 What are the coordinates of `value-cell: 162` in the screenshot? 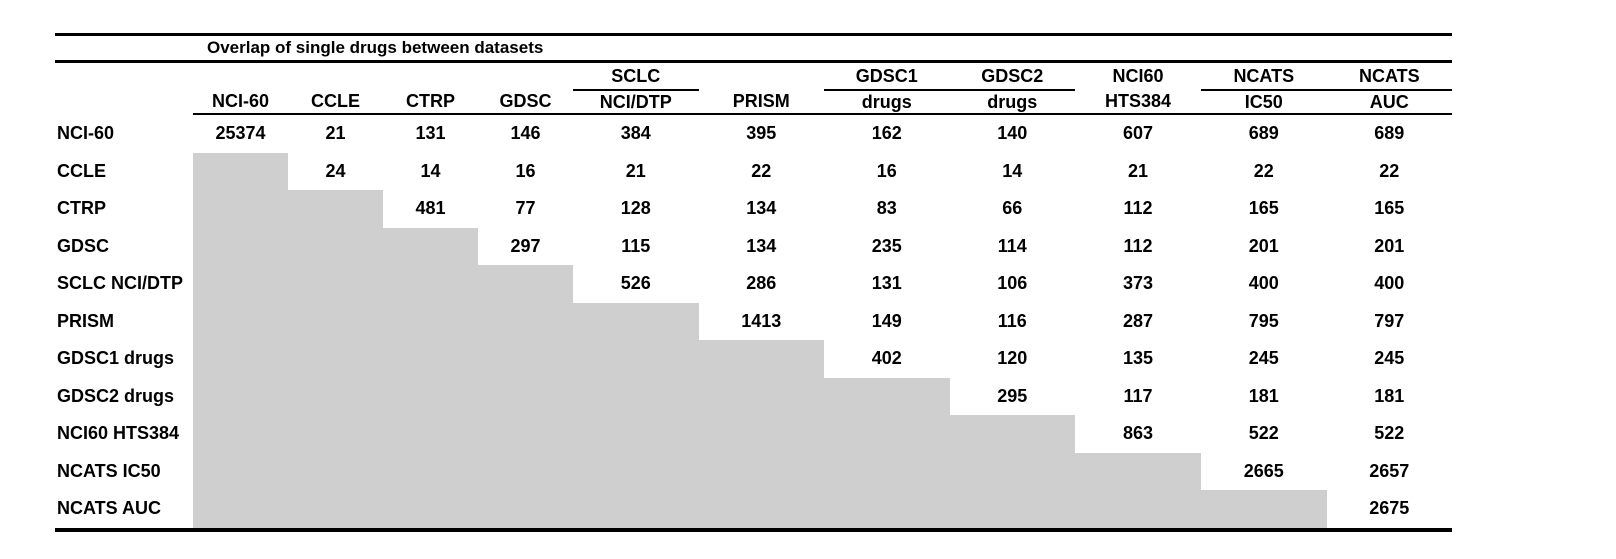 It's located at (886, 133).